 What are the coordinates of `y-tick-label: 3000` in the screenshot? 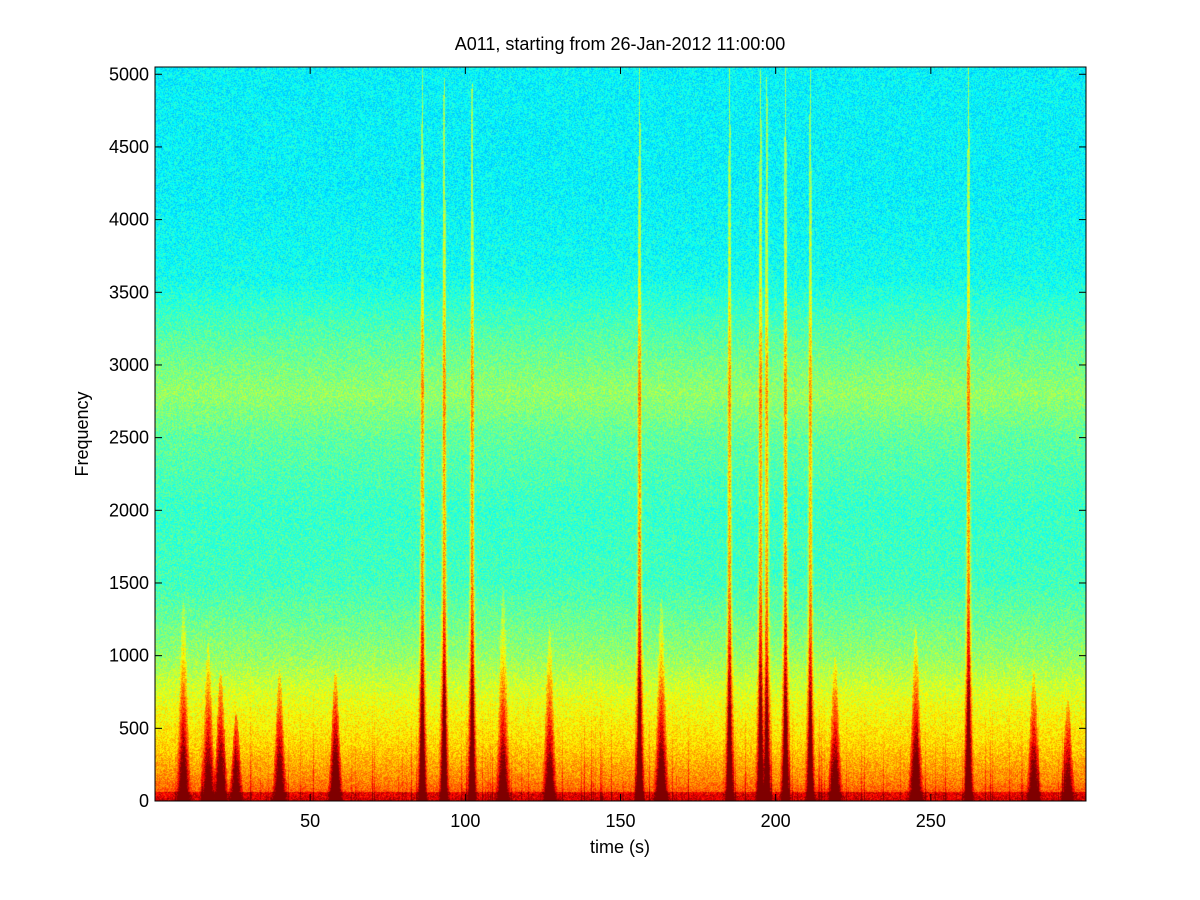 It's located at (129, 365).